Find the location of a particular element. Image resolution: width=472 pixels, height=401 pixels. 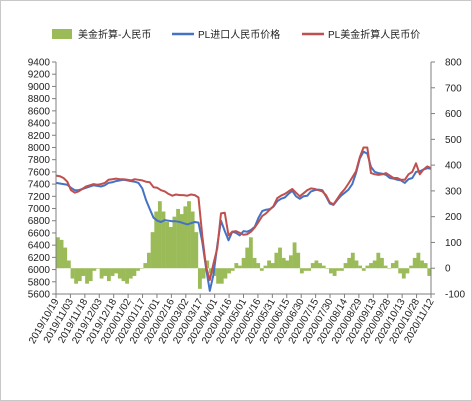

y-right-tick-label: 500 is located at coordinates (453, 140).